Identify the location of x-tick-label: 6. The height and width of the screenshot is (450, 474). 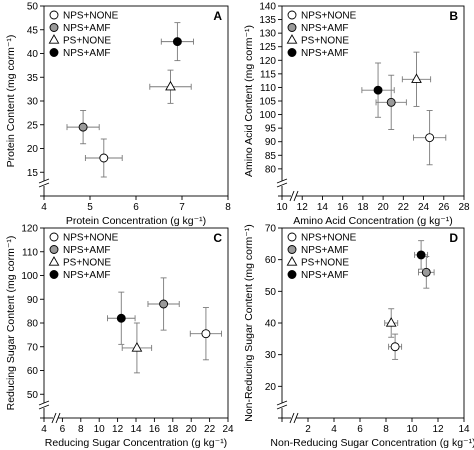
(136, 207).